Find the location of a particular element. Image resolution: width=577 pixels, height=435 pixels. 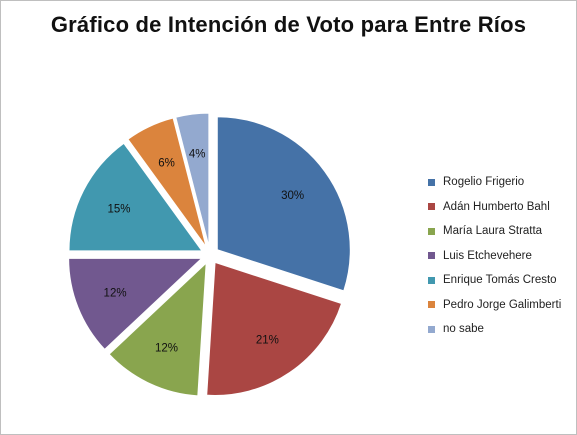

slice-label-0: 30% is located at coordinates (292, 196).